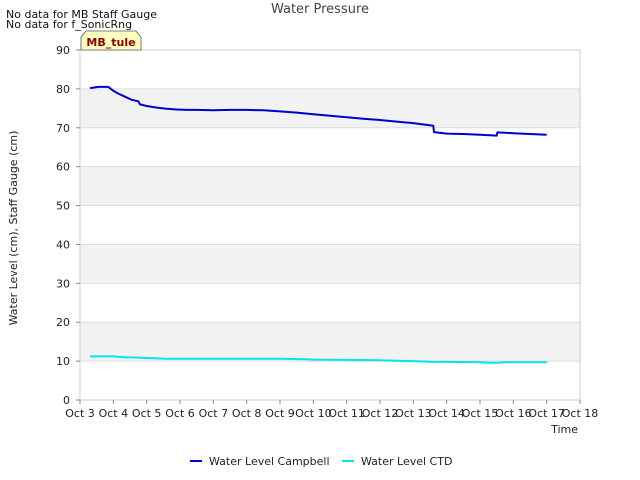 The height and width of the screenshot is (480, 640). Describe the element at coordinates (318, 111) in the screenshot. I see `series-line-campbell` at that location.